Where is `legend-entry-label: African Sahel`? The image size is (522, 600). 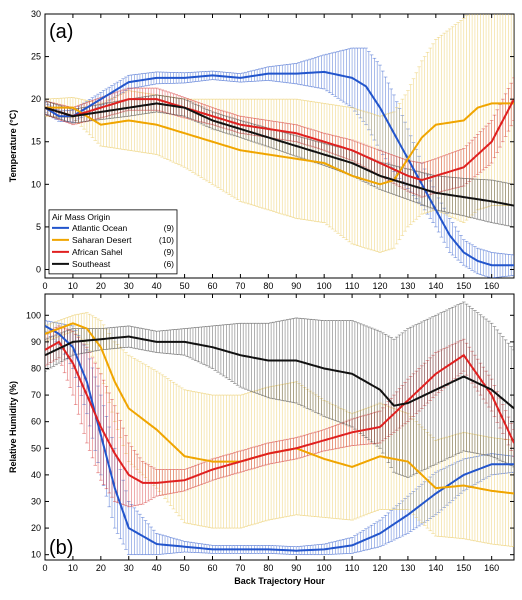 legend-entry-label: African Sahel is located at coordinates (97, 252).